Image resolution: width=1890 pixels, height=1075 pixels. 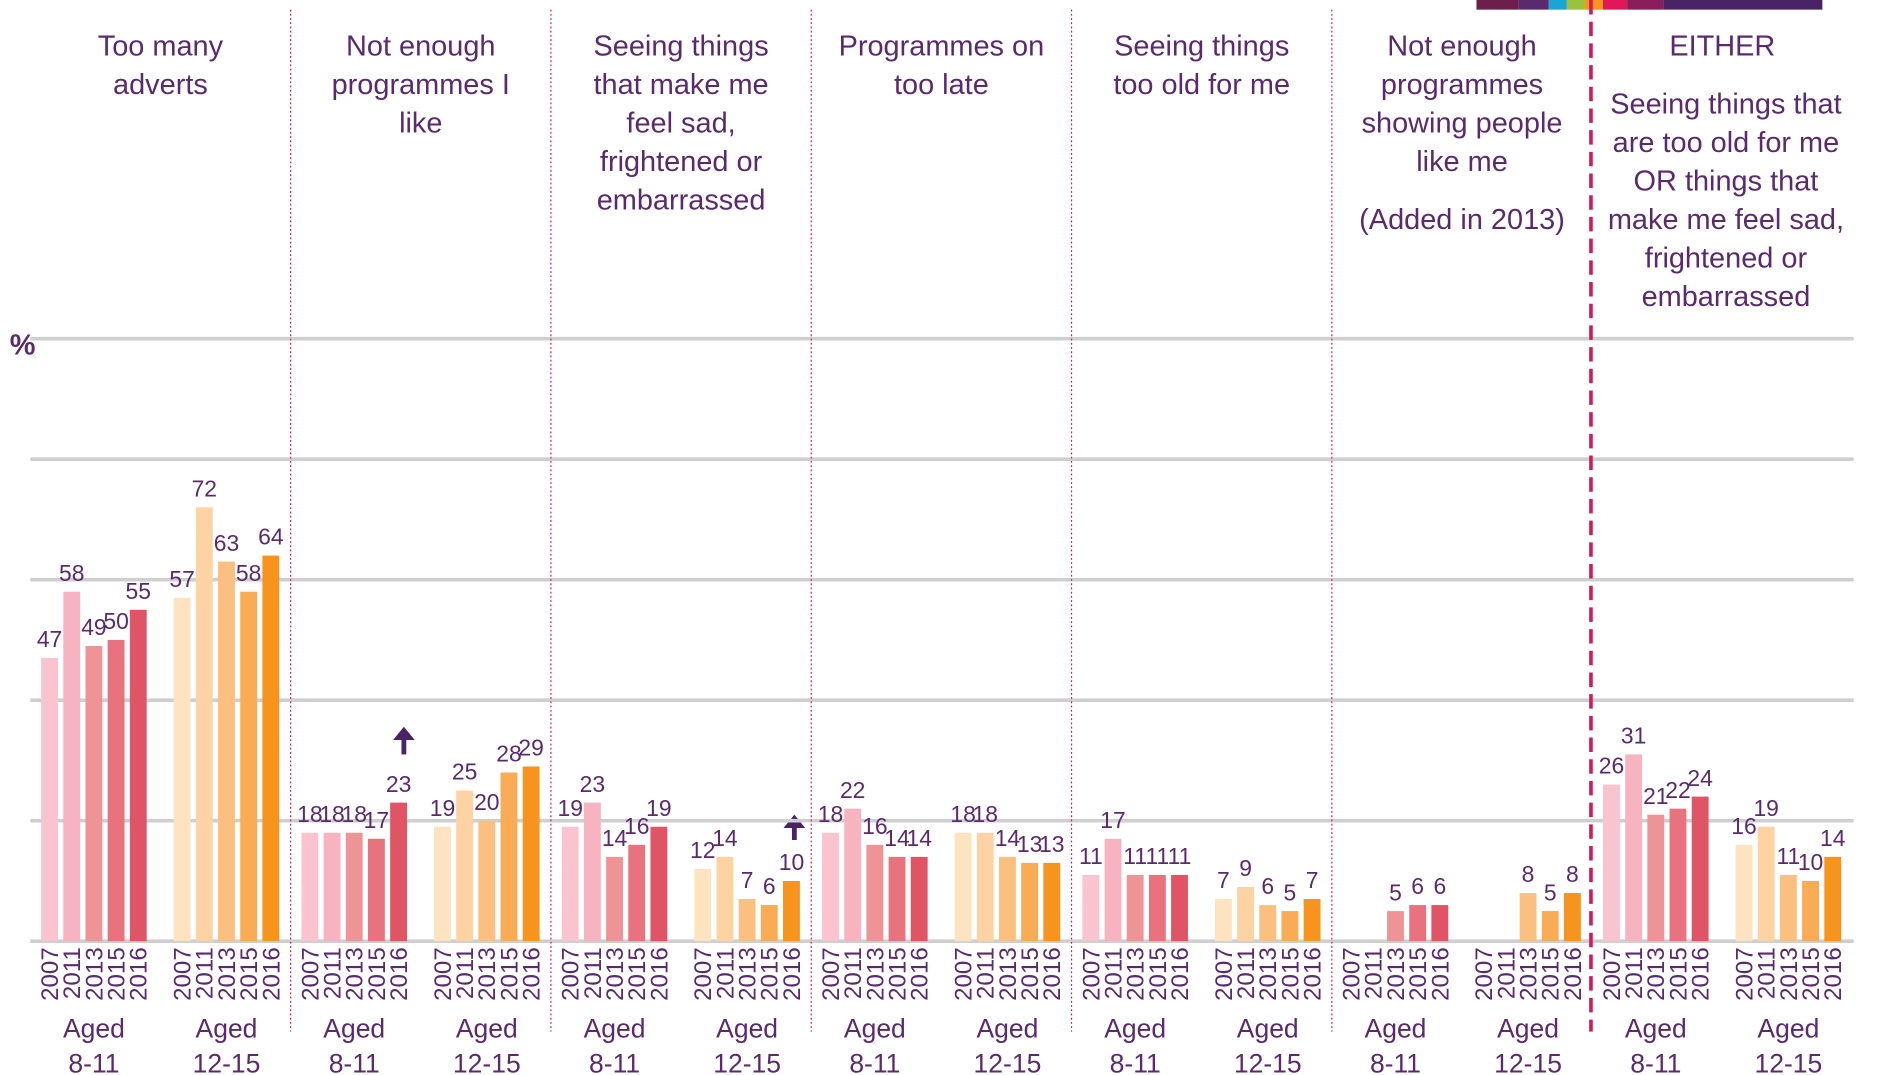 I want to click on value-label: 72, so click(x=204, y=489).